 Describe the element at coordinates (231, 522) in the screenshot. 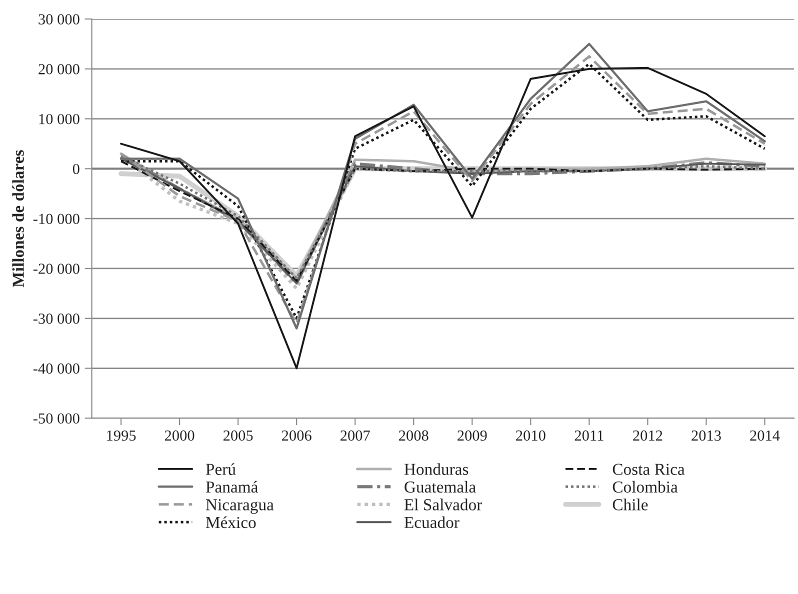

I see `legend-label: México` at that location.